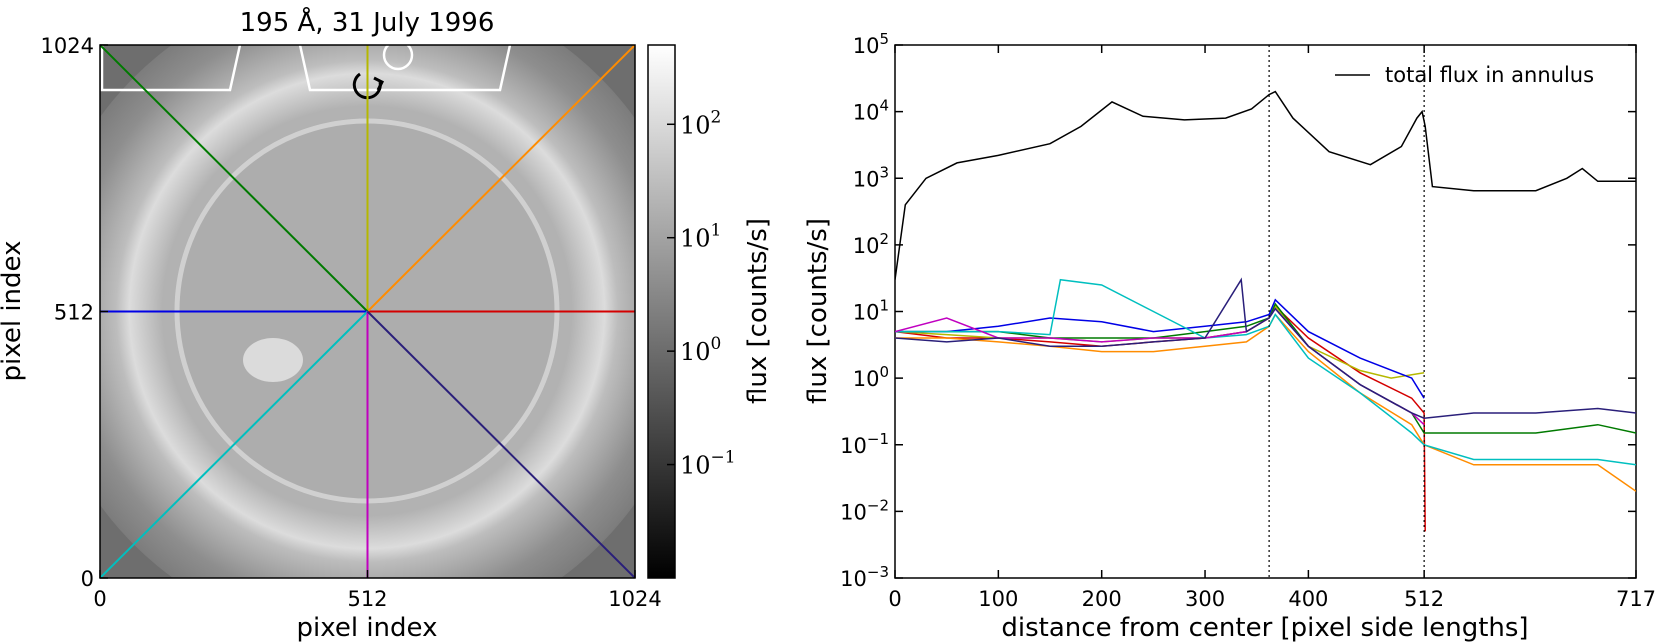 Image resolution: width=1660 pixels, height=644 pixels. I want to click on colorbar-tick-label: 10⁻¹, so click(708, 464).